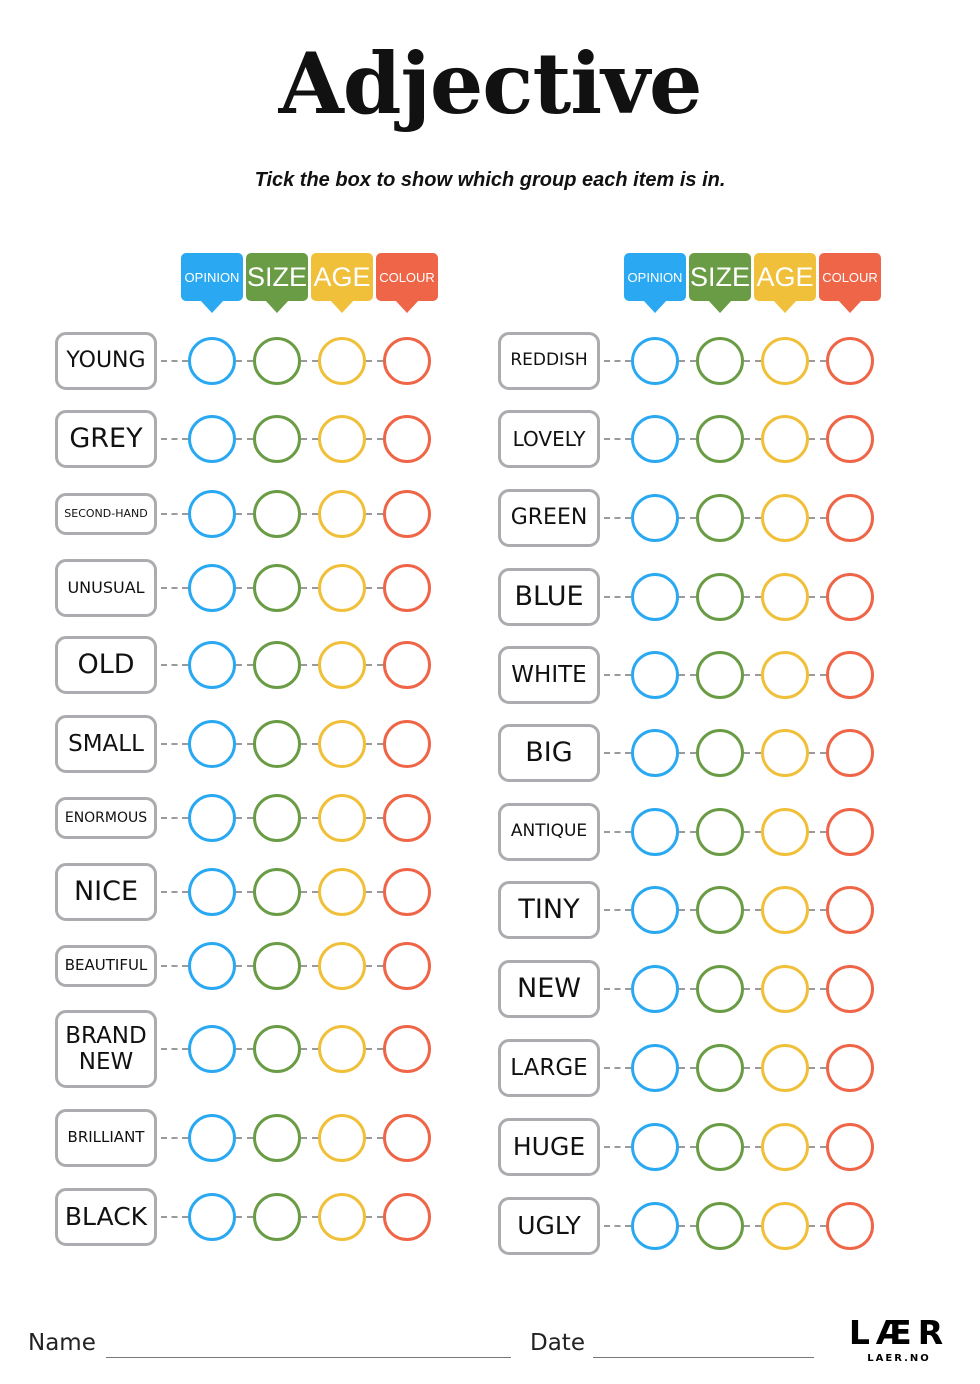 The width and height of the screenshot is (980, 1384). I want to click on adjective-word-box: SMALL, so click(106, 744).